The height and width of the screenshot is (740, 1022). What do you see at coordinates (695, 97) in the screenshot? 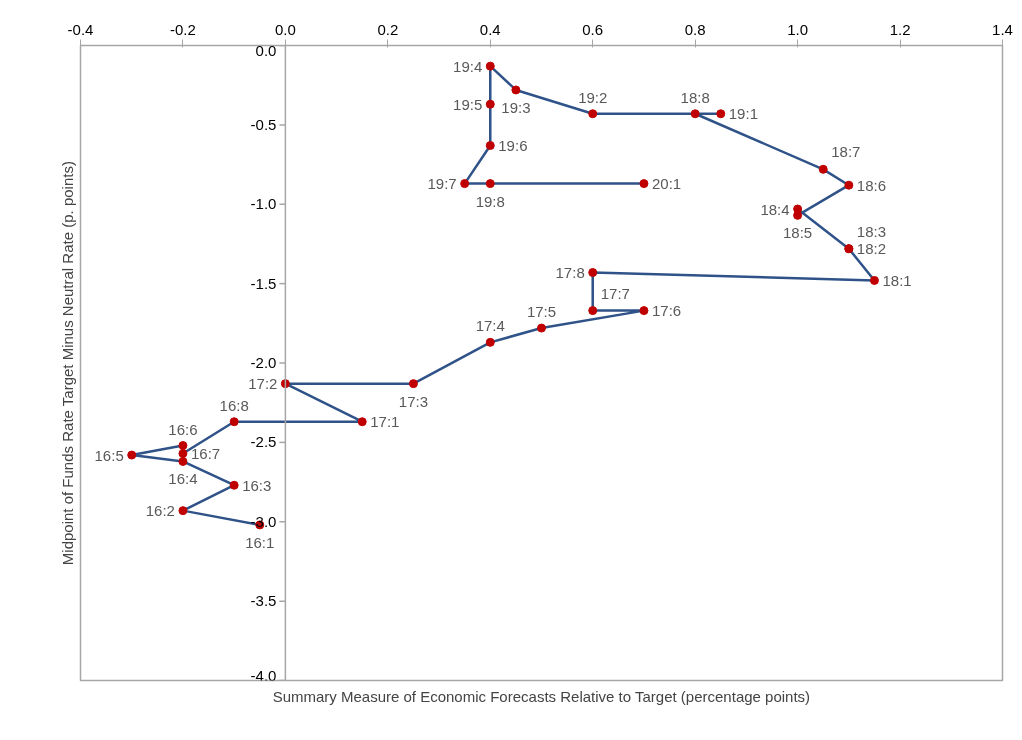
I see `annotation: 18:8` at bounding box center [695, 97].